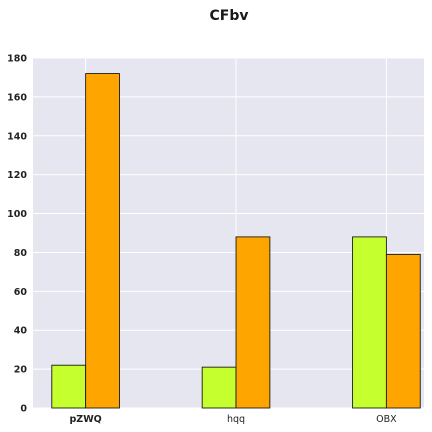  What do you see at coordinates (21, 253) in the screenshot?
I see `y-tick-label: 80` at bounding box center [21, 253].